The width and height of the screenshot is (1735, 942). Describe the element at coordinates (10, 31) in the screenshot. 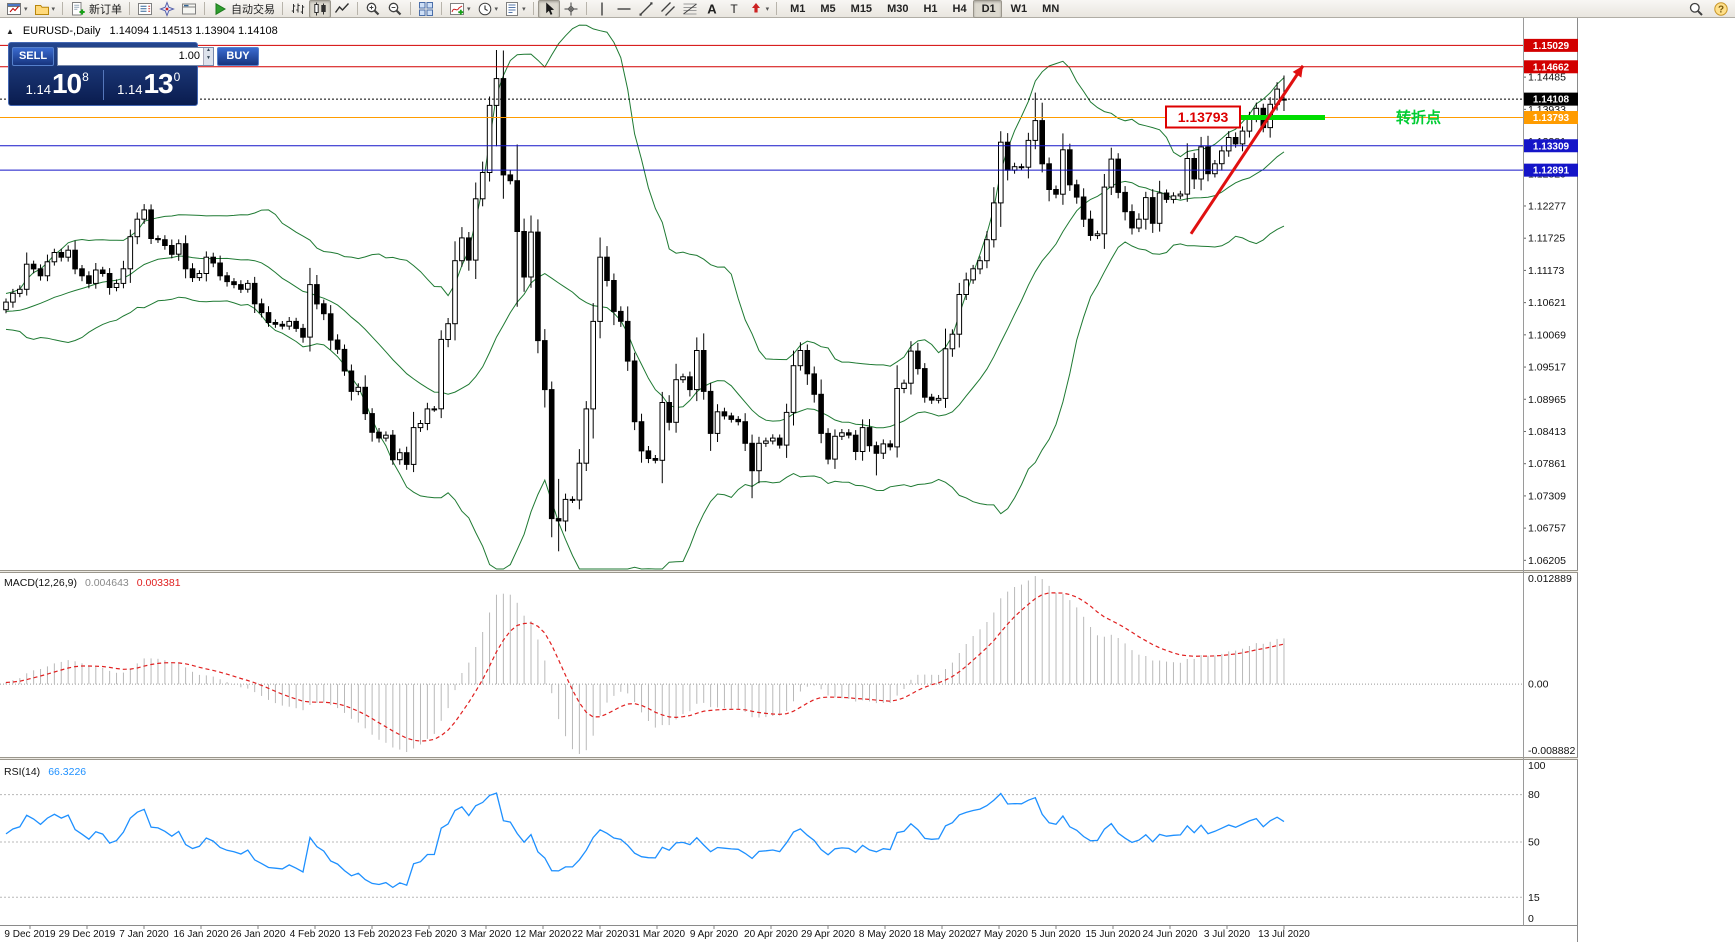

I see `one-click-collapse-arrow: ▲` at that location.